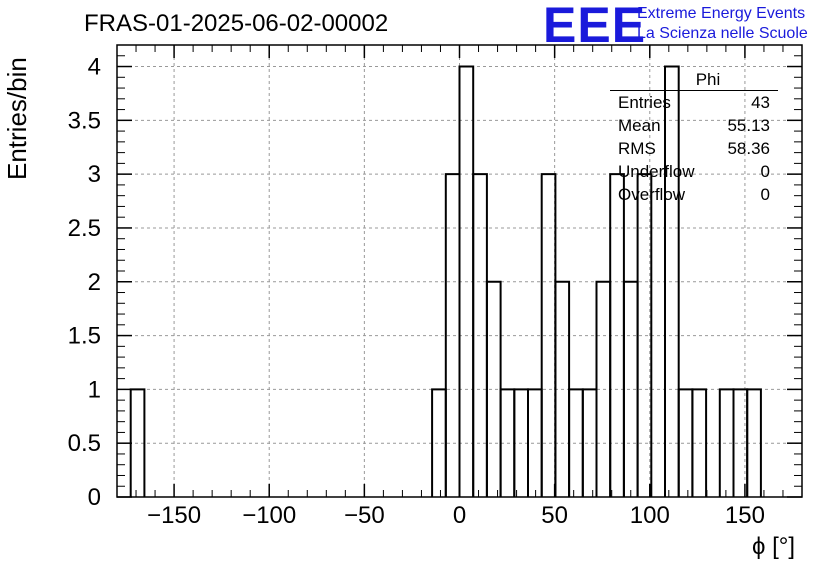  What do you see at coordinates (94, 282) in the screenshot?
I see `y-tick-label: 2` at bounding box center [94, 282].